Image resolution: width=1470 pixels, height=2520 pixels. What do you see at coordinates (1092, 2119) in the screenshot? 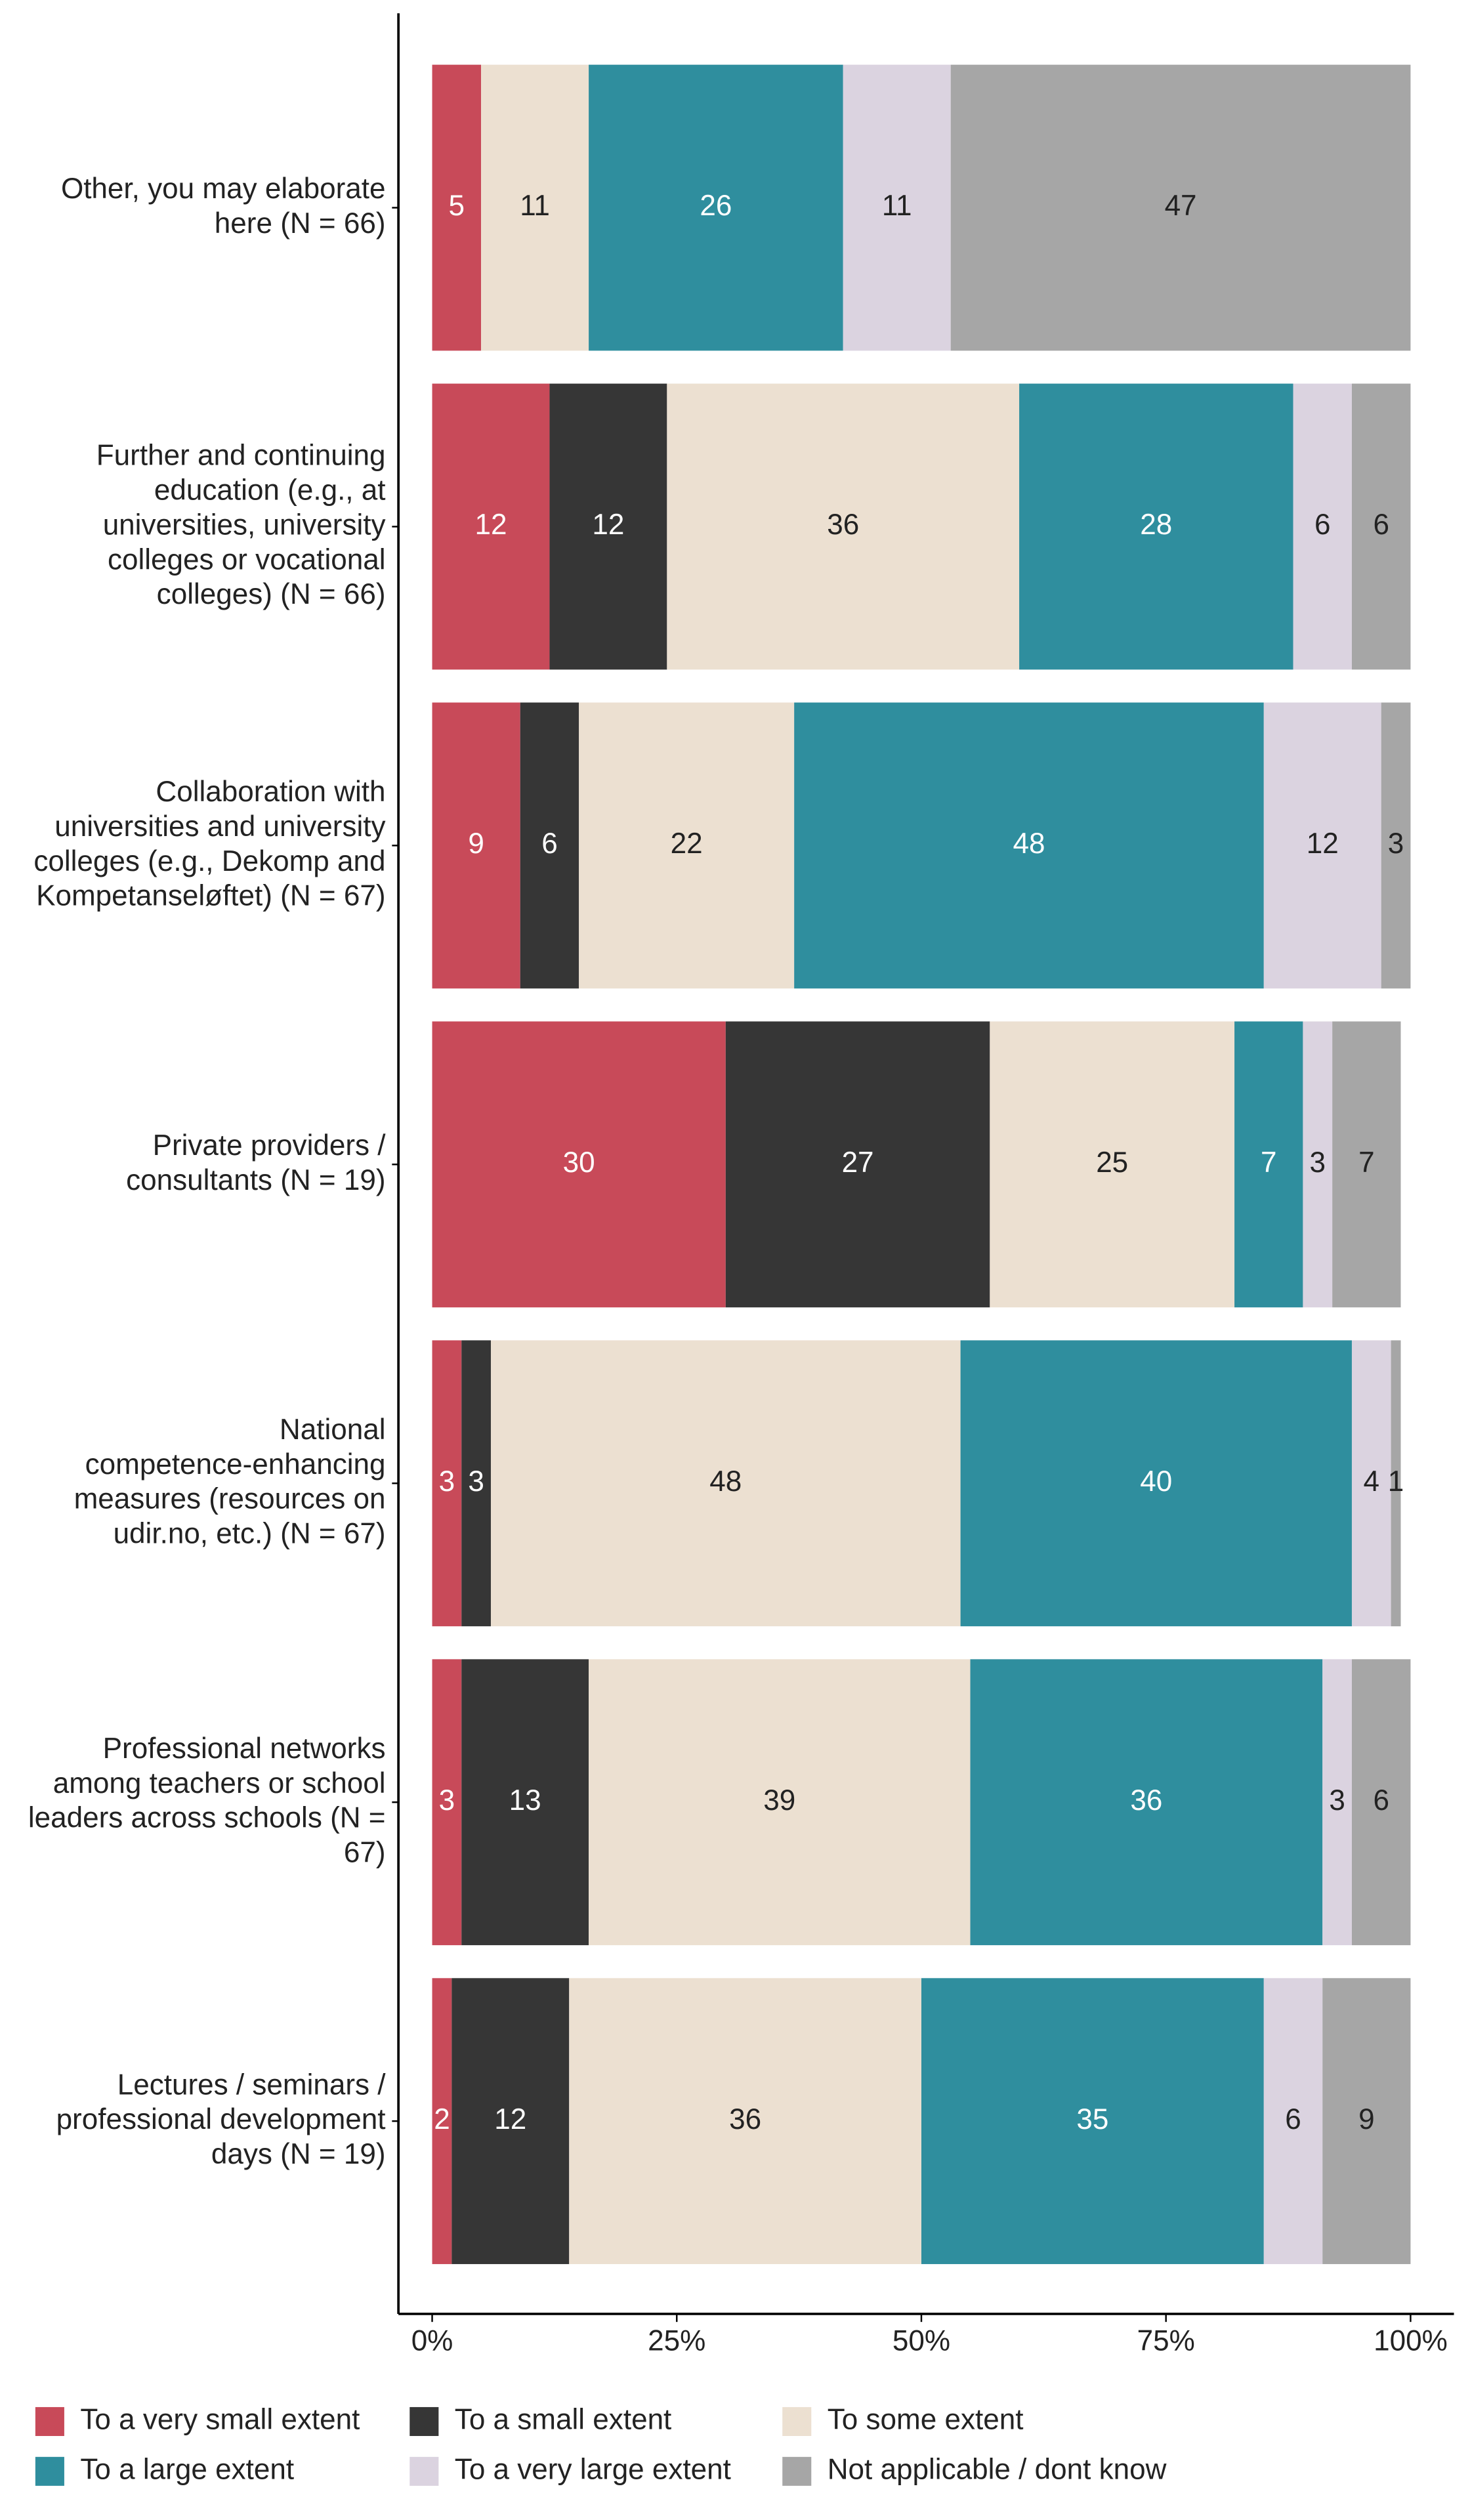
I see `data-label: 35` at bounding box center [1092, 2119].